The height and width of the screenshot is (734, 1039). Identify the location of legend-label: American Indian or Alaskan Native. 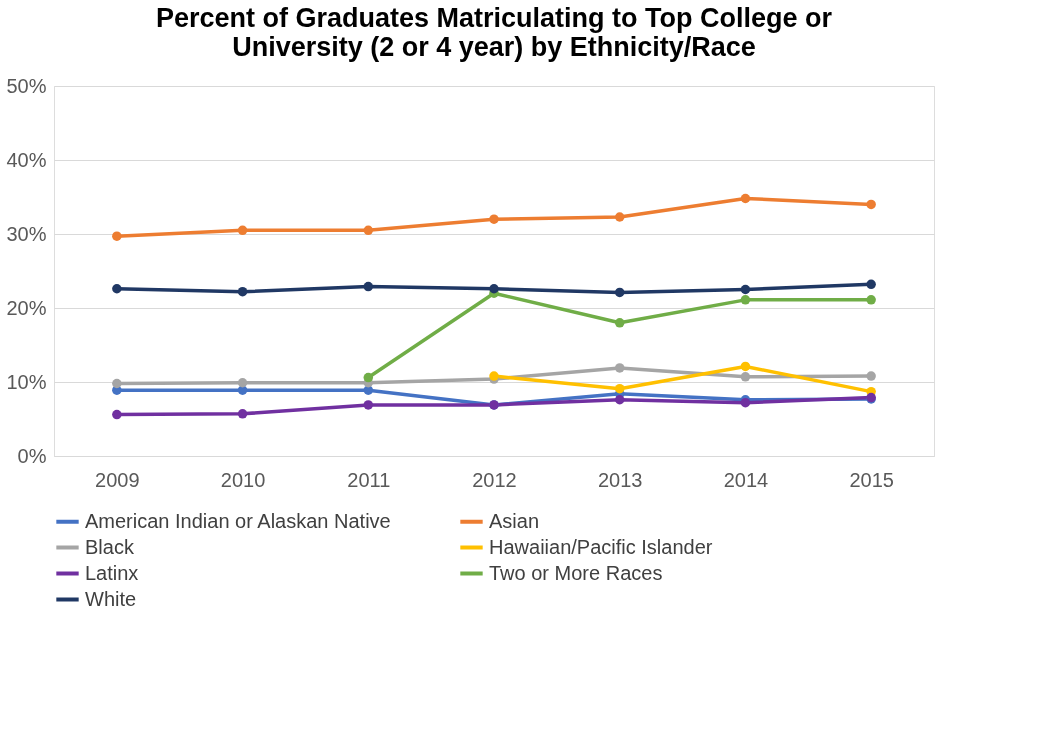
(238, 520).